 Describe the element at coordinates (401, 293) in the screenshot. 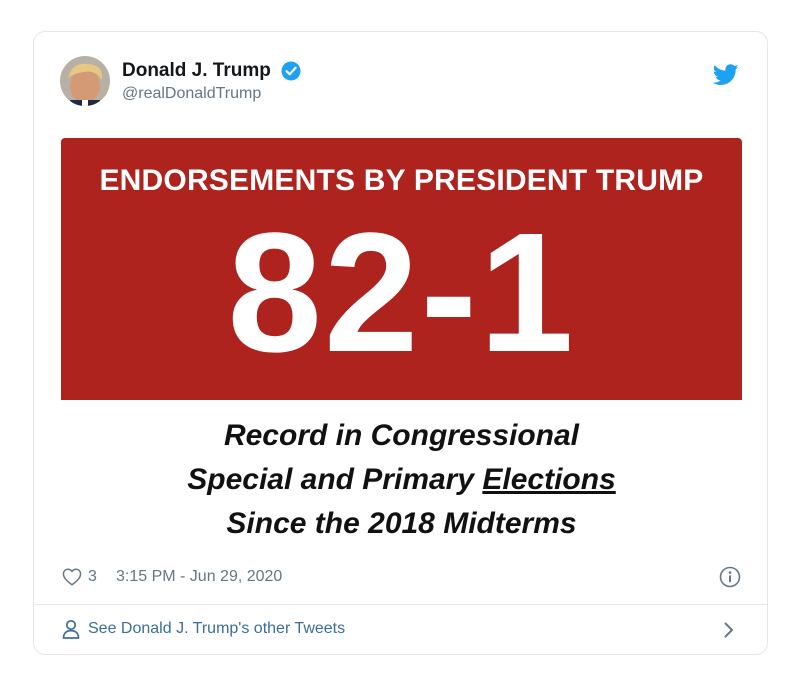

I see `endorsement-score: 82-1` at that location.